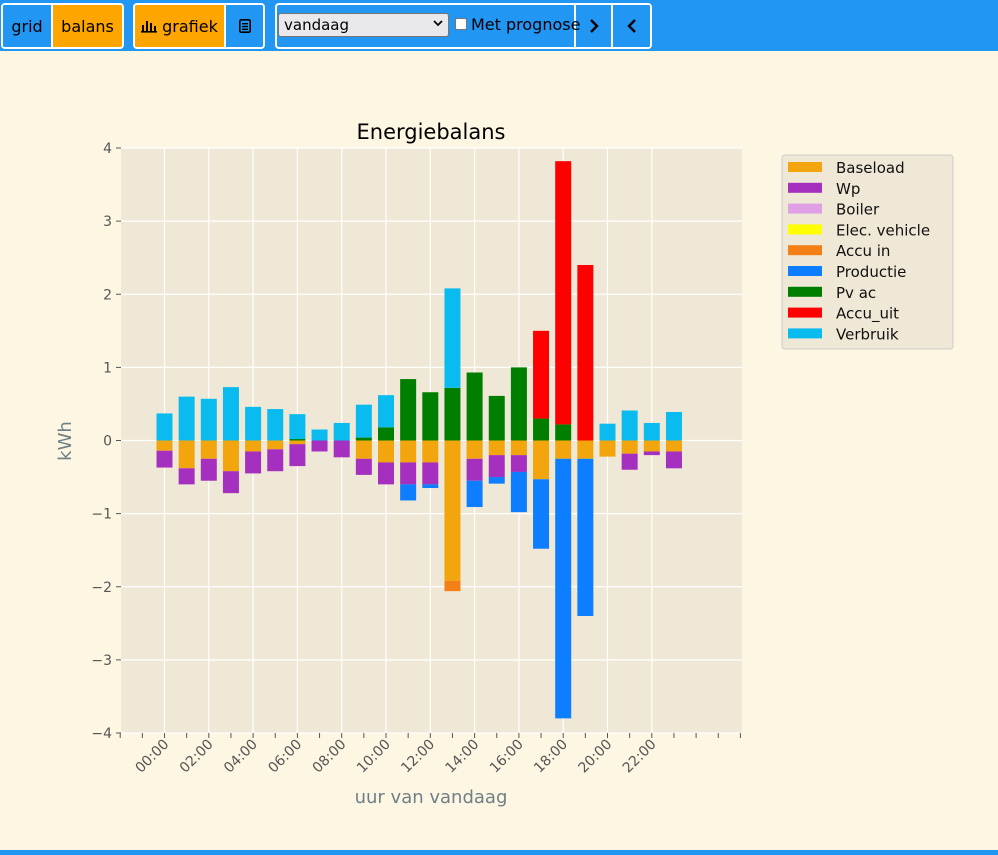  I want to click on x-tick-label: 18:00, so click(551, 757).